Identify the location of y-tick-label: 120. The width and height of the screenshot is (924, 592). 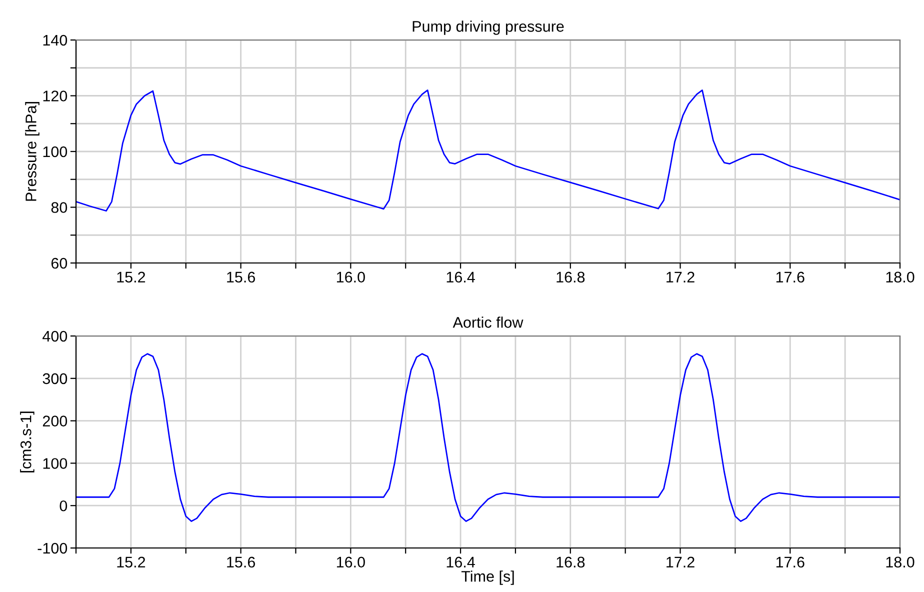
(55, 96).